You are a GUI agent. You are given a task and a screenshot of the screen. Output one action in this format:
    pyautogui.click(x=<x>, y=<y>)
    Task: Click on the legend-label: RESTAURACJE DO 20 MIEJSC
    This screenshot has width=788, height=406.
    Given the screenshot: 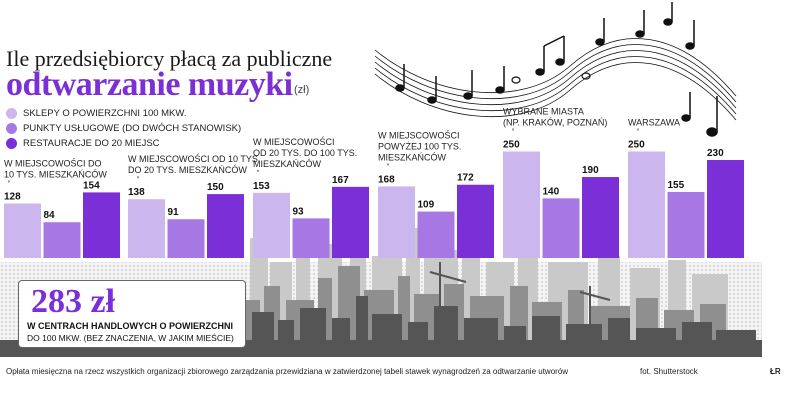 What is the action you would take?
    pyautogui.click(x=91, y=143)
    